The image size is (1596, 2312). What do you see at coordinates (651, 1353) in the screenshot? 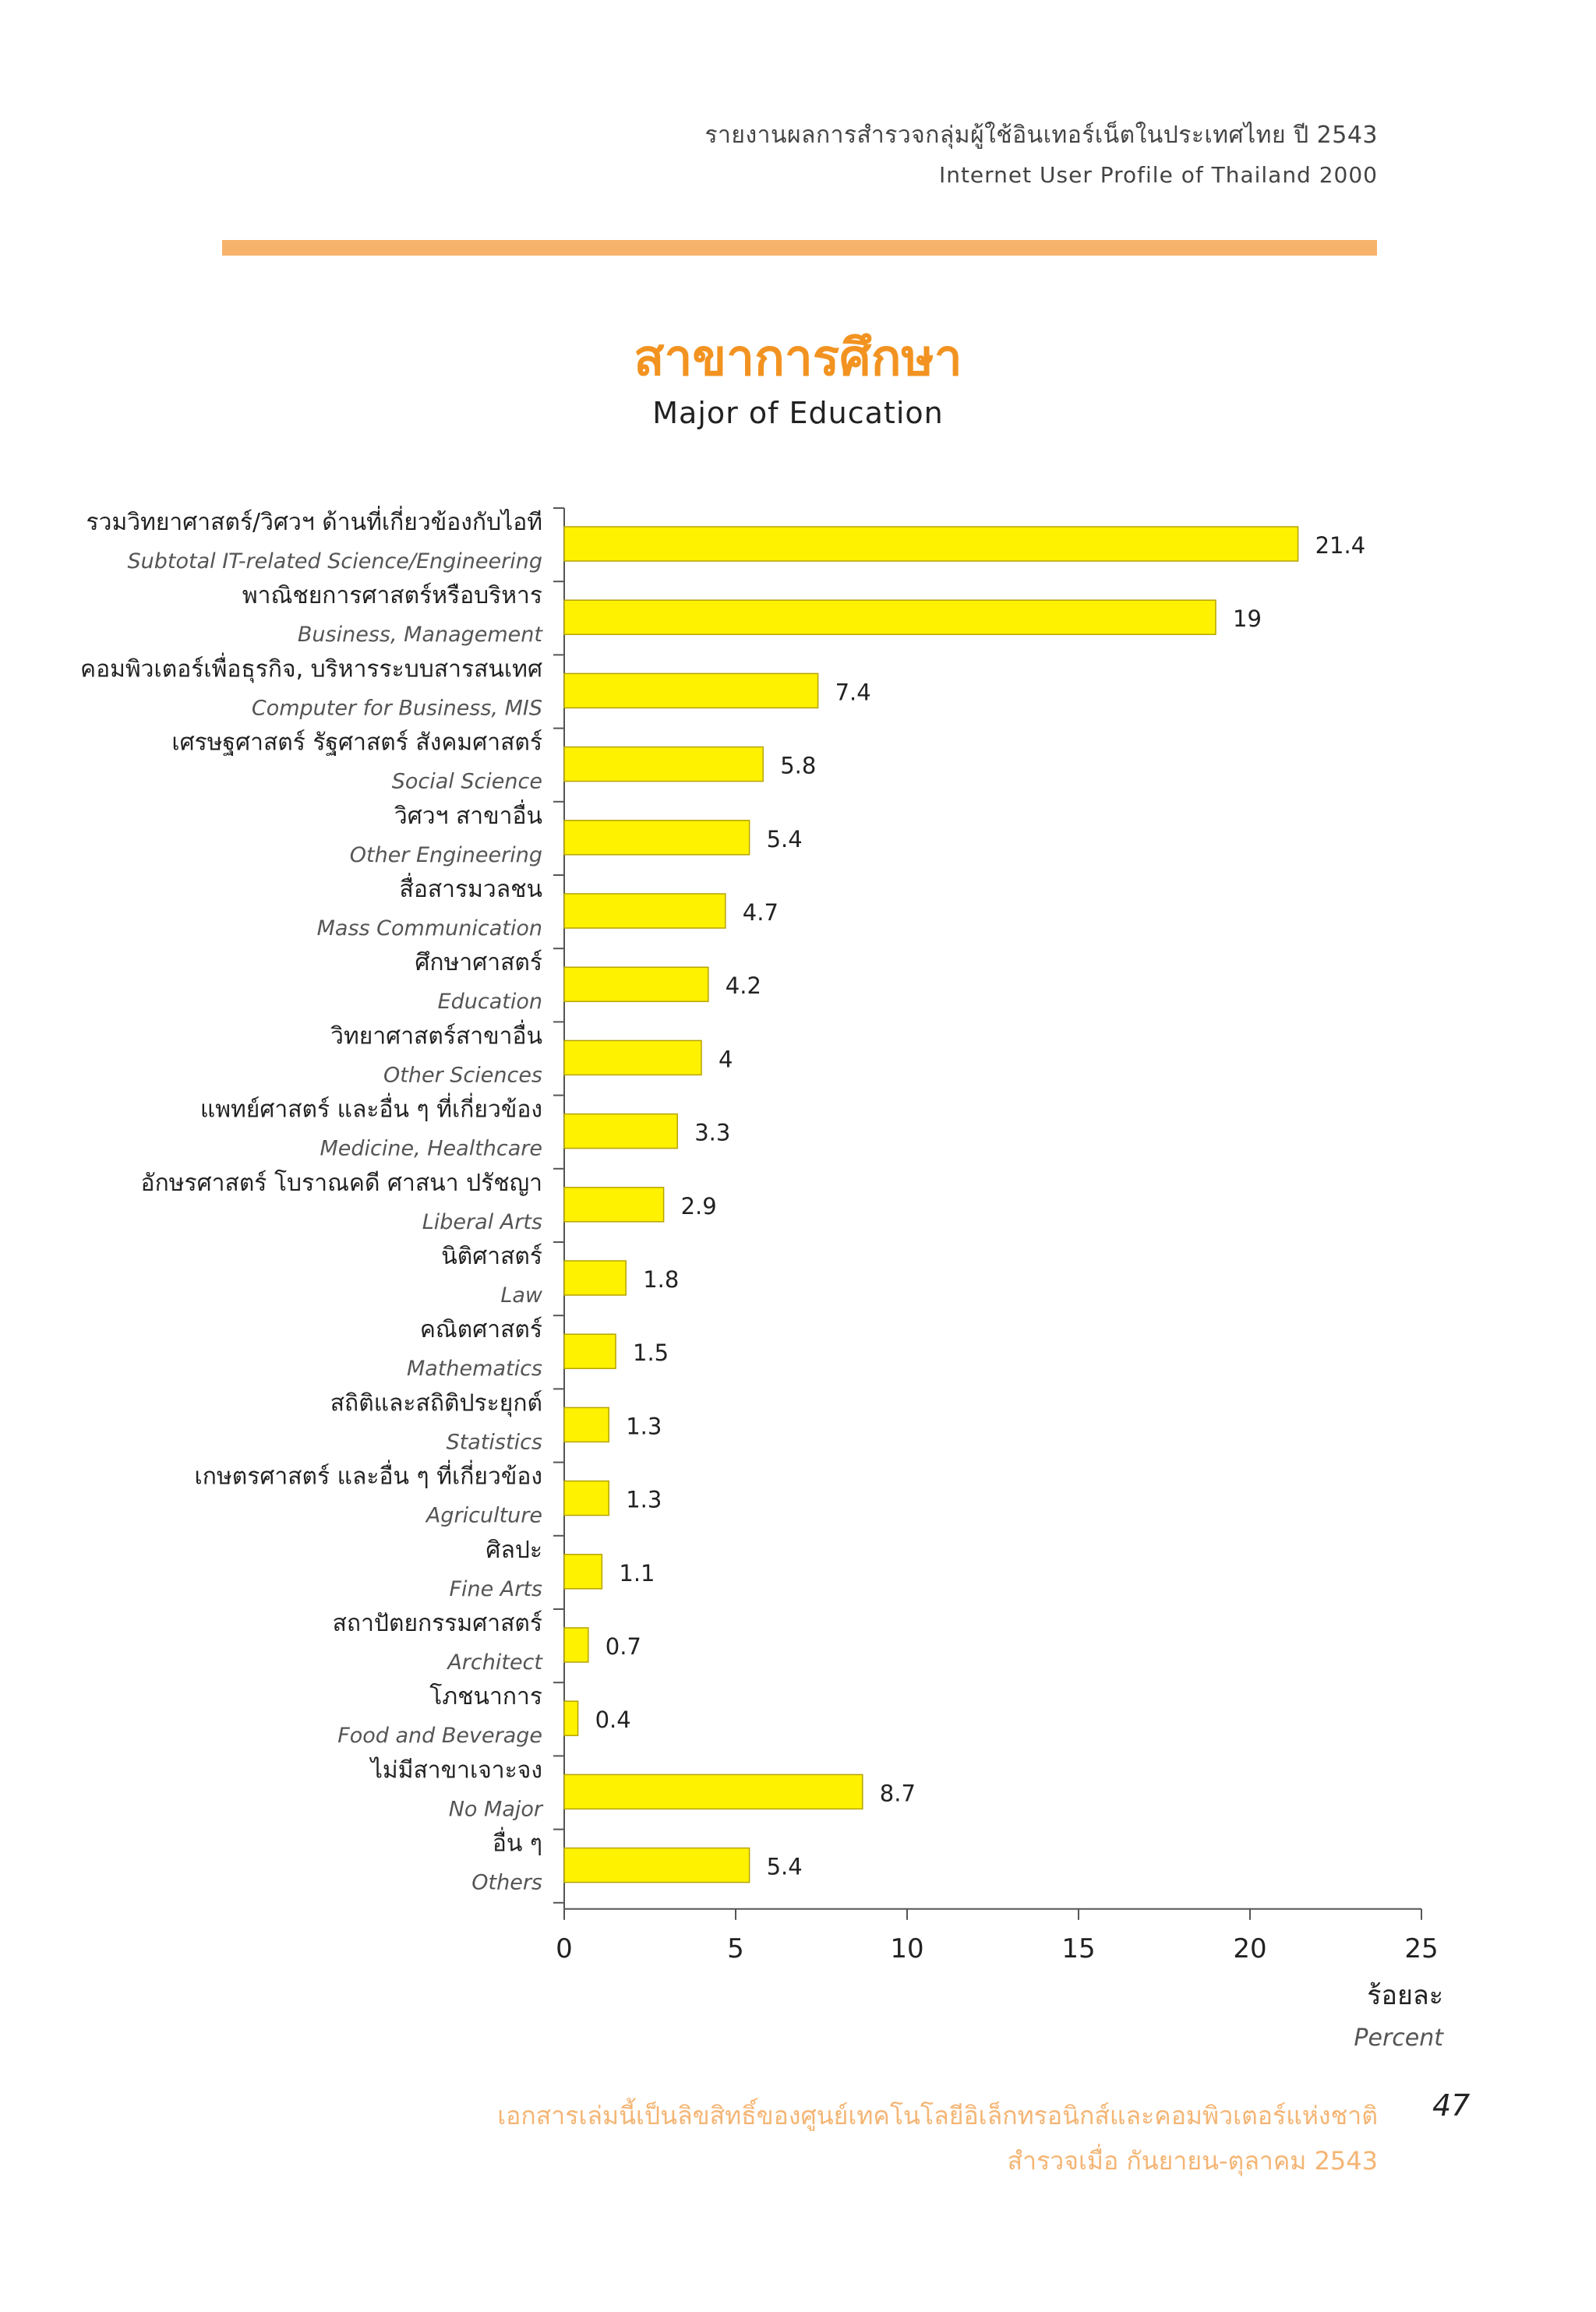
I see `bar-value-label: 1.5` at bounding box center [651, 1353].